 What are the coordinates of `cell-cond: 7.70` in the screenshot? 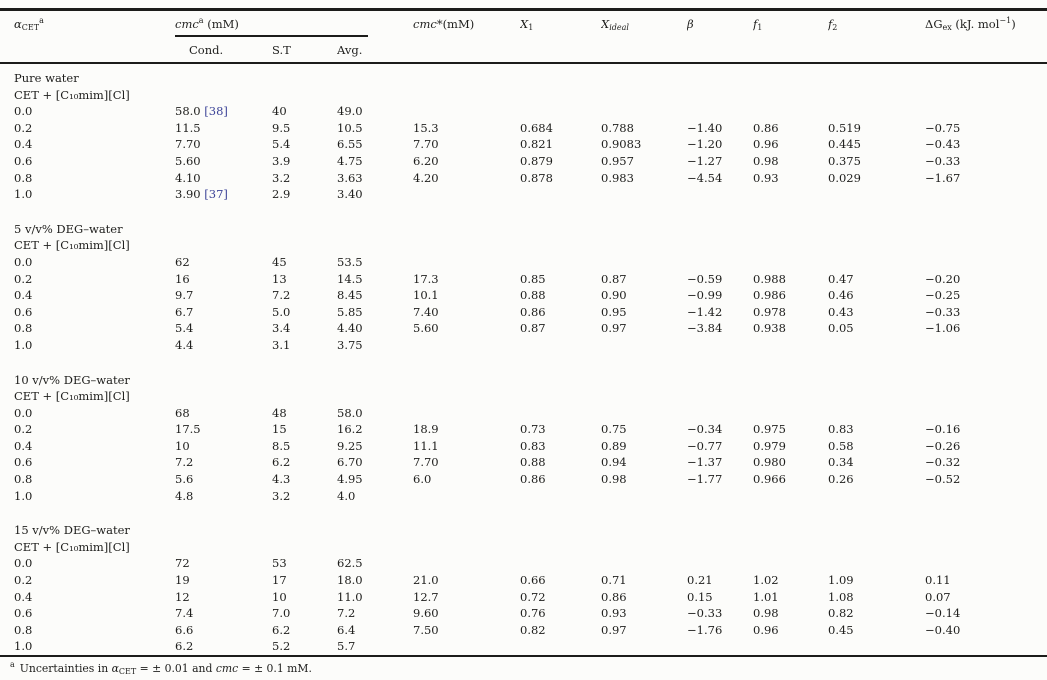 It's located at (188, 144).